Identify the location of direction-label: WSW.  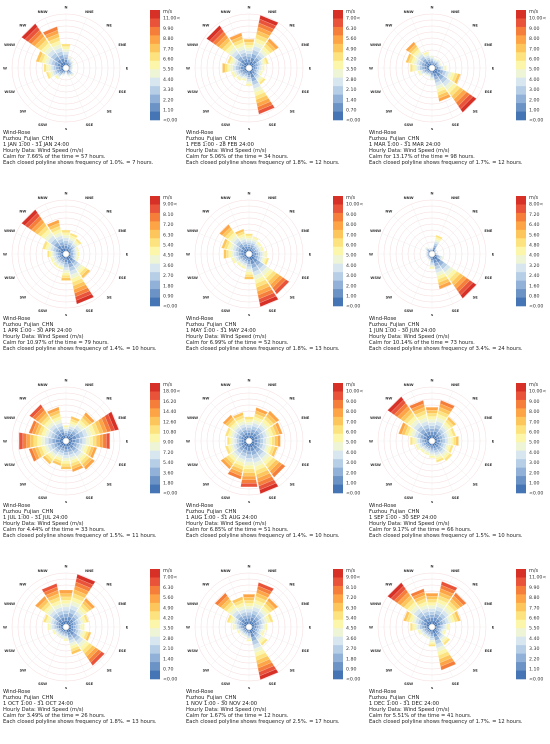
(9, 465).